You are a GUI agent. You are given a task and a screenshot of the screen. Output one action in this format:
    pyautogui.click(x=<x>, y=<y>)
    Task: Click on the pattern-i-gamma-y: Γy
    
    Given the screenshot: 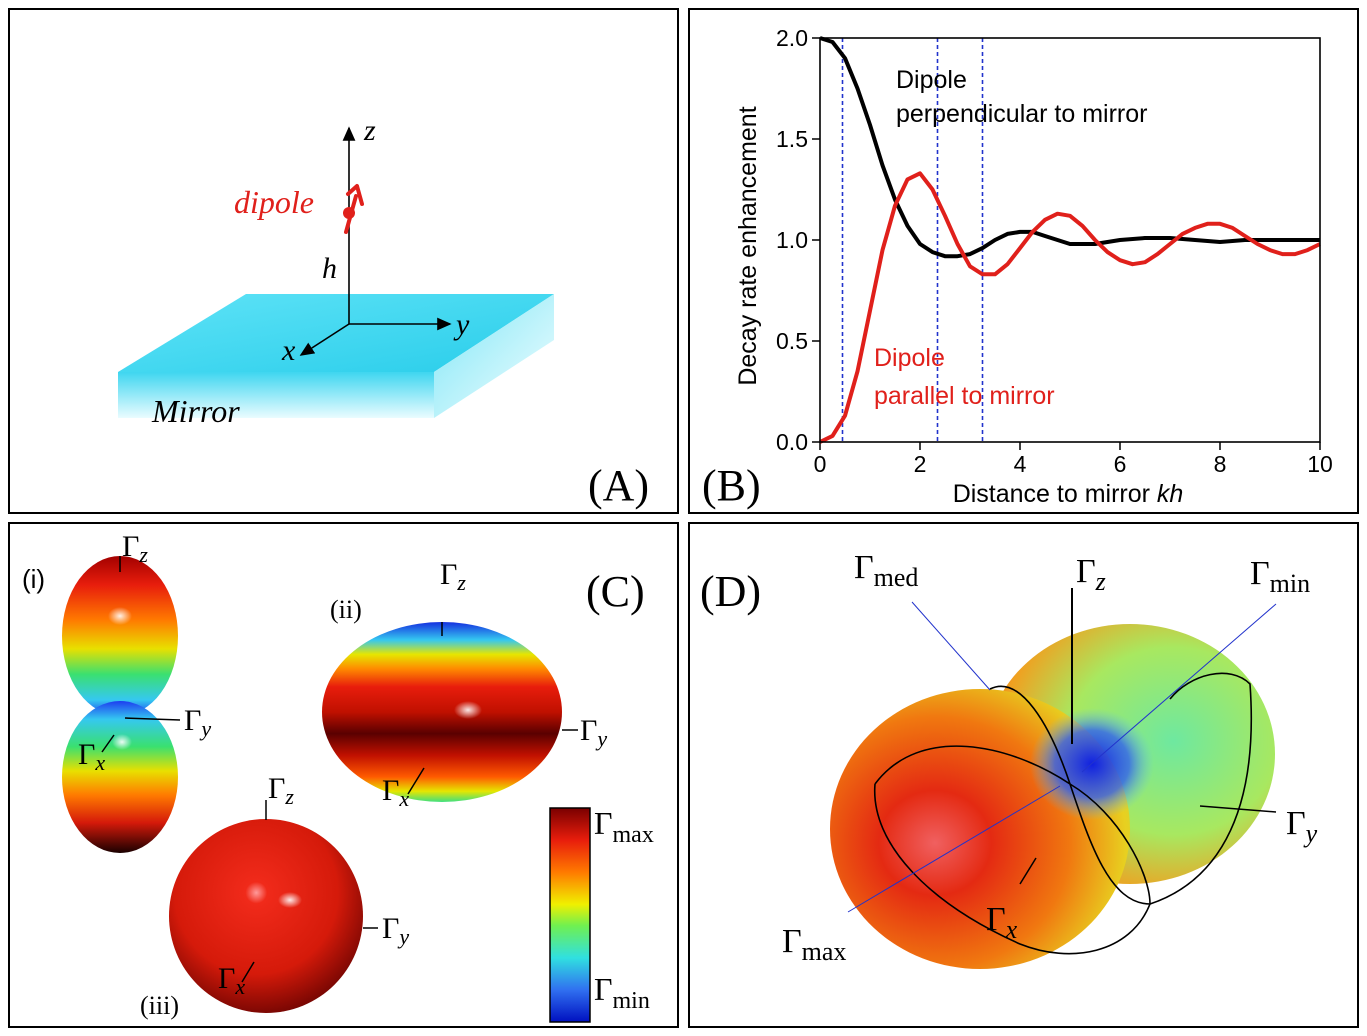 What is the action you would take?
    pyautogui.click(x=197, y=722)
    